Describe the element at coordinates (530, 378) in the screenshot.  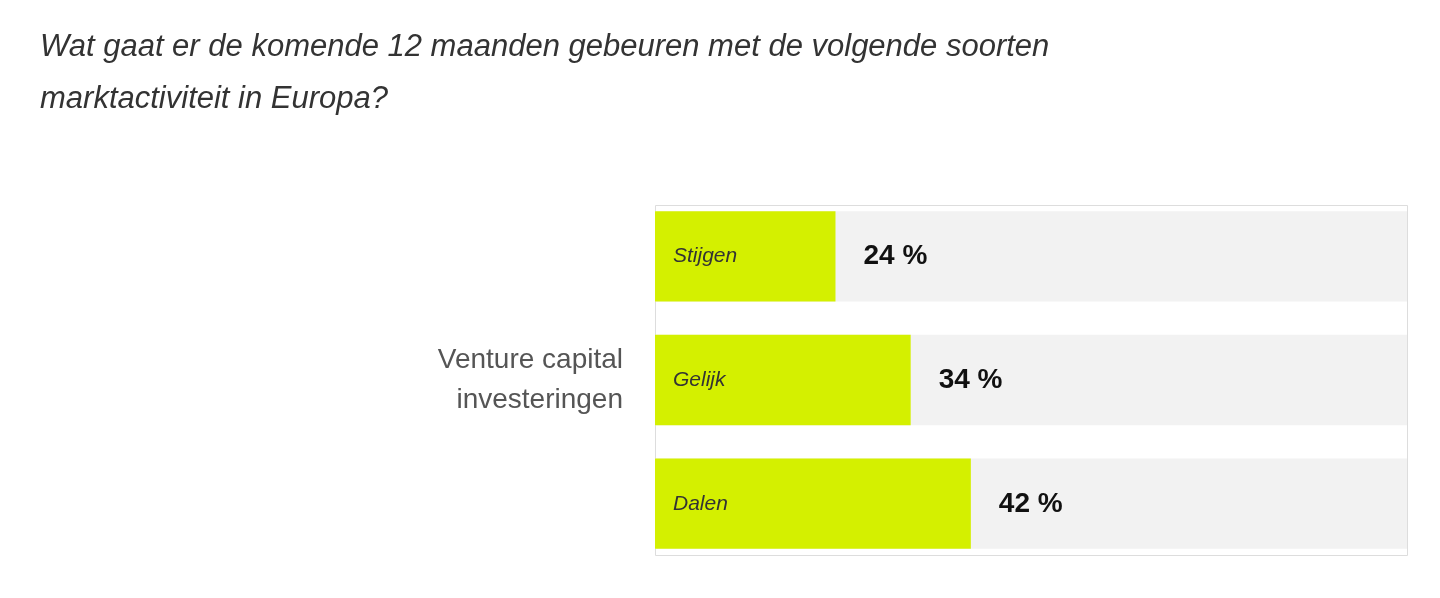
I see `y-axis-title: Venture capital investeringen` at that location.